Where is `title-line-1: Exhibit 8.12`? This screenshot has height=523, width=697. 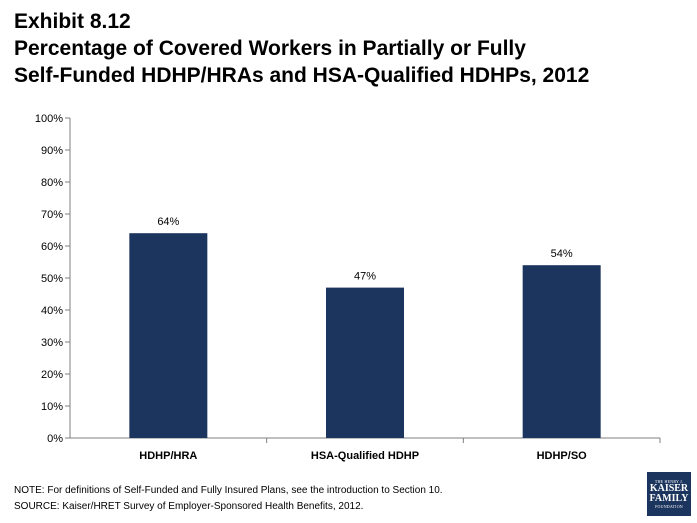
title-line-1: Exhibit 8.12 is located at coordinates (72, 21).